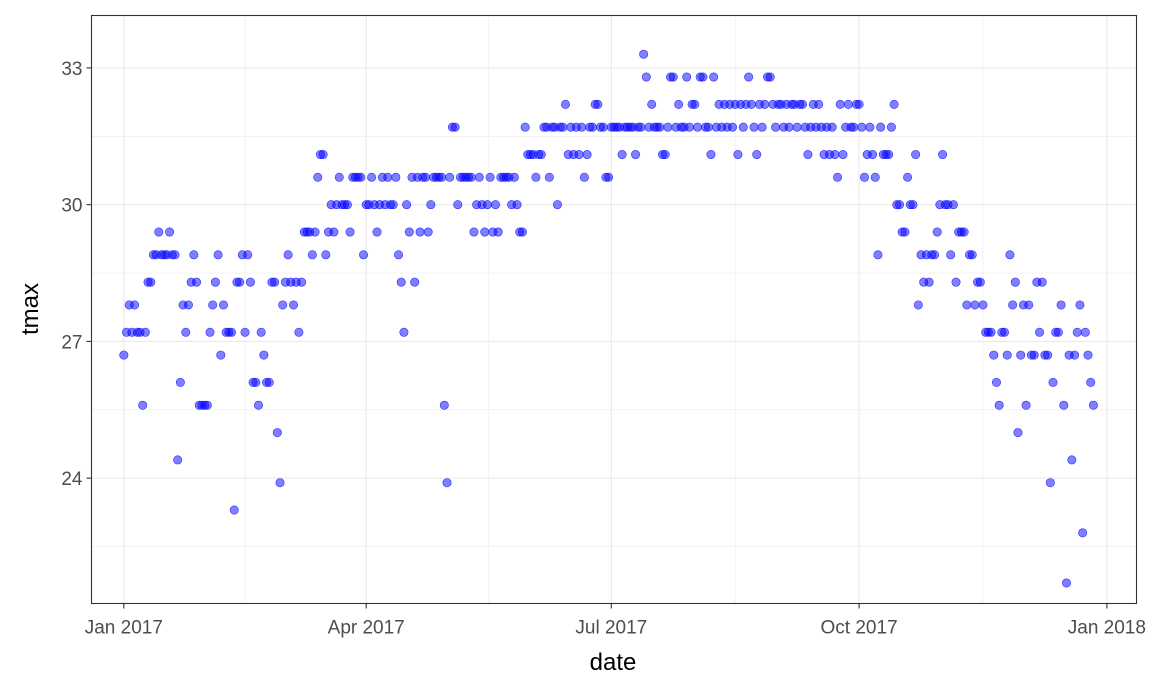  I want to click on x-tick-label: Oct 2017, so click(859, 628).